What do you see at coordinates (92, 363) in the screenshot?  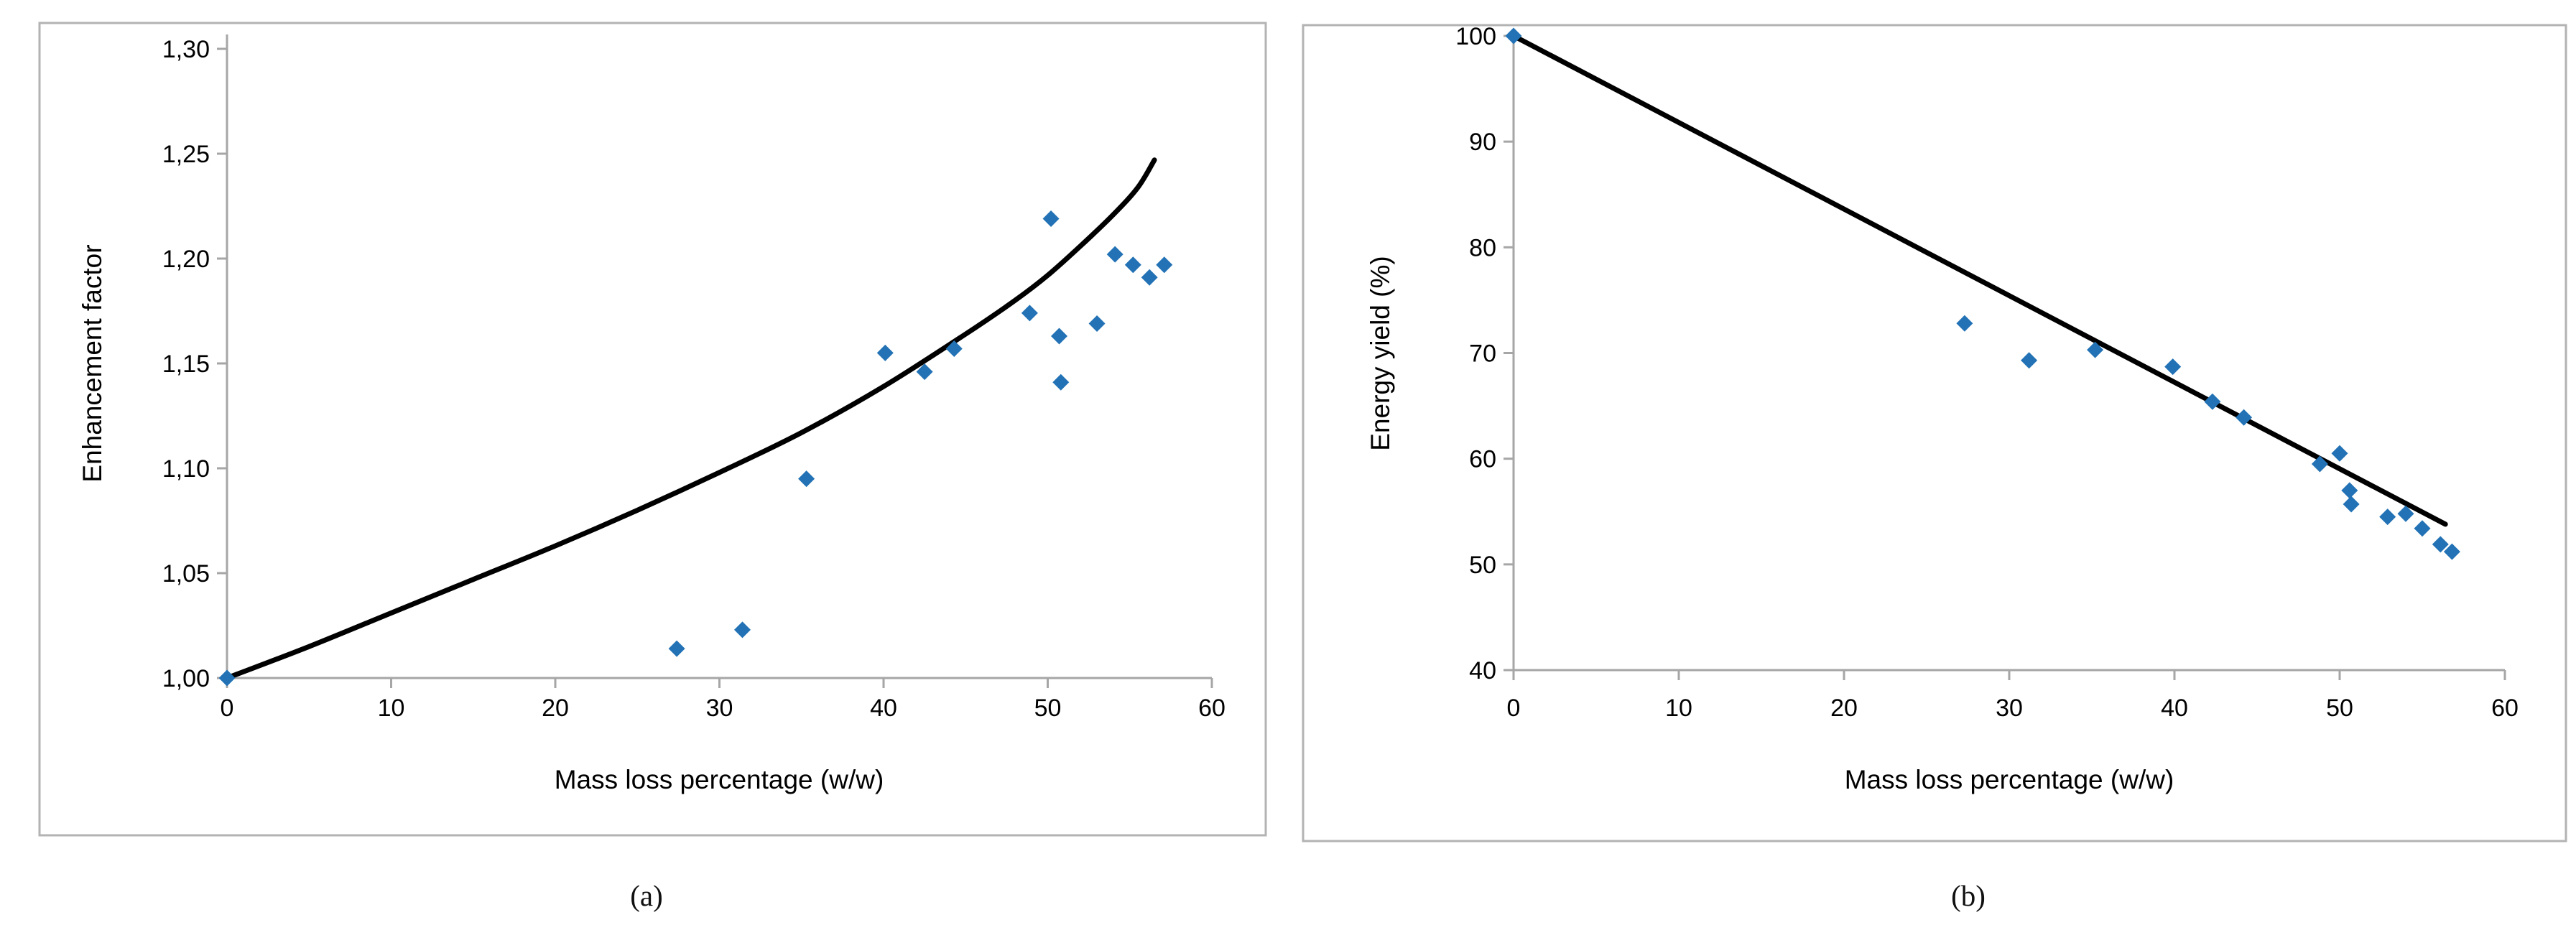 I see `y-axis-title-a: Enhancement factor` at bounding box center [92, 363].